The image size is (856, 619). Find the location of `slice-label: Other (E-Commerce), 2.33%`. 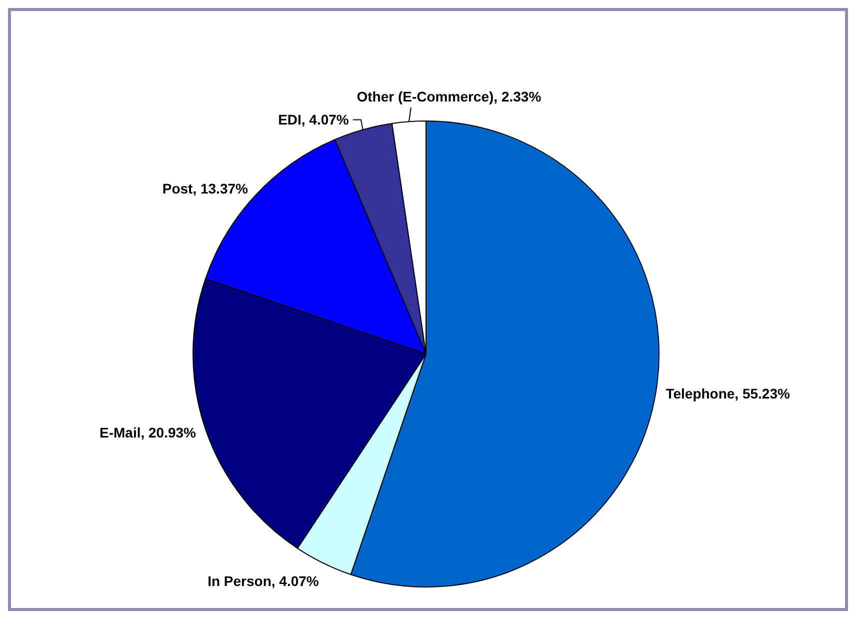

slice-label: Other (E-Commerce), 2.33% is located at coordinates (449, 96).